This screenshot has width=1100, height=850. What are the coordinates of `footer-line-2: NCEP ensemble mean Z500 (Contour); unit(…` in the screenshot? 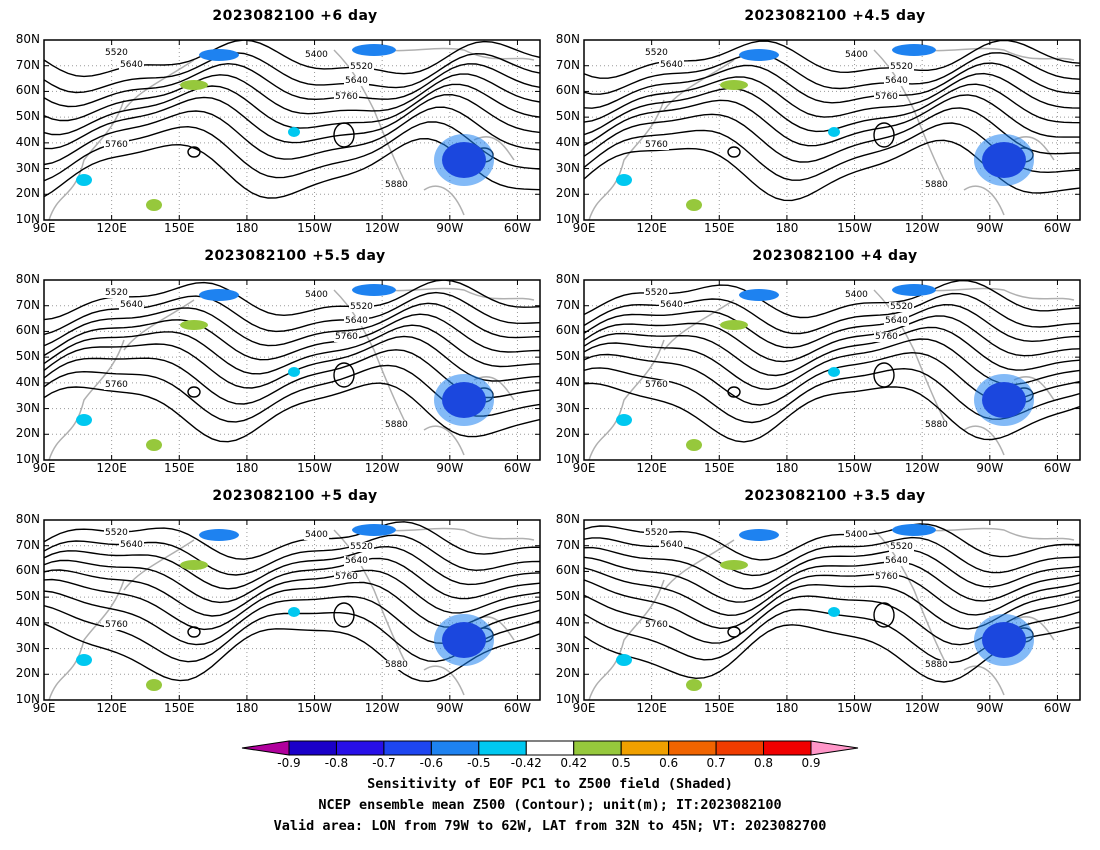 It's located at (550, 805).